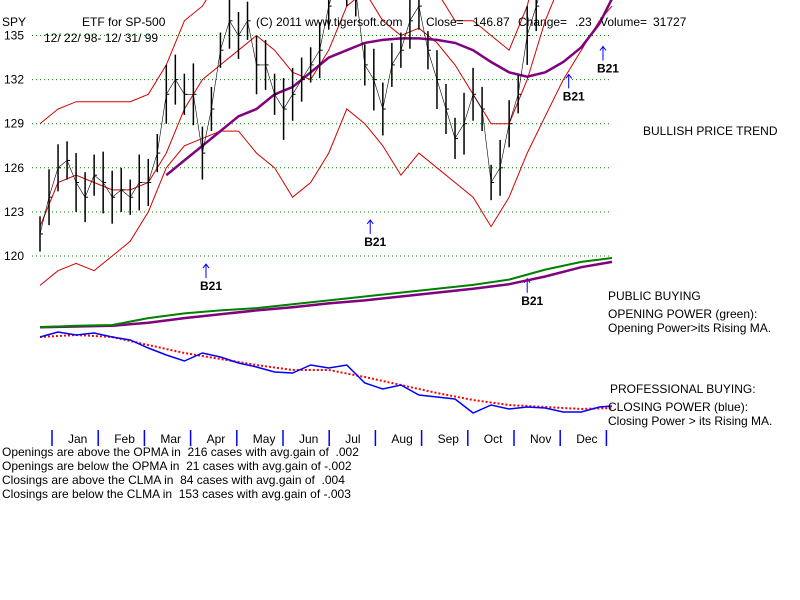  What do you see at coordinates (670, 22) in the screenshot?
I see `volume-value: 31727` at bounding box center [670, 22].